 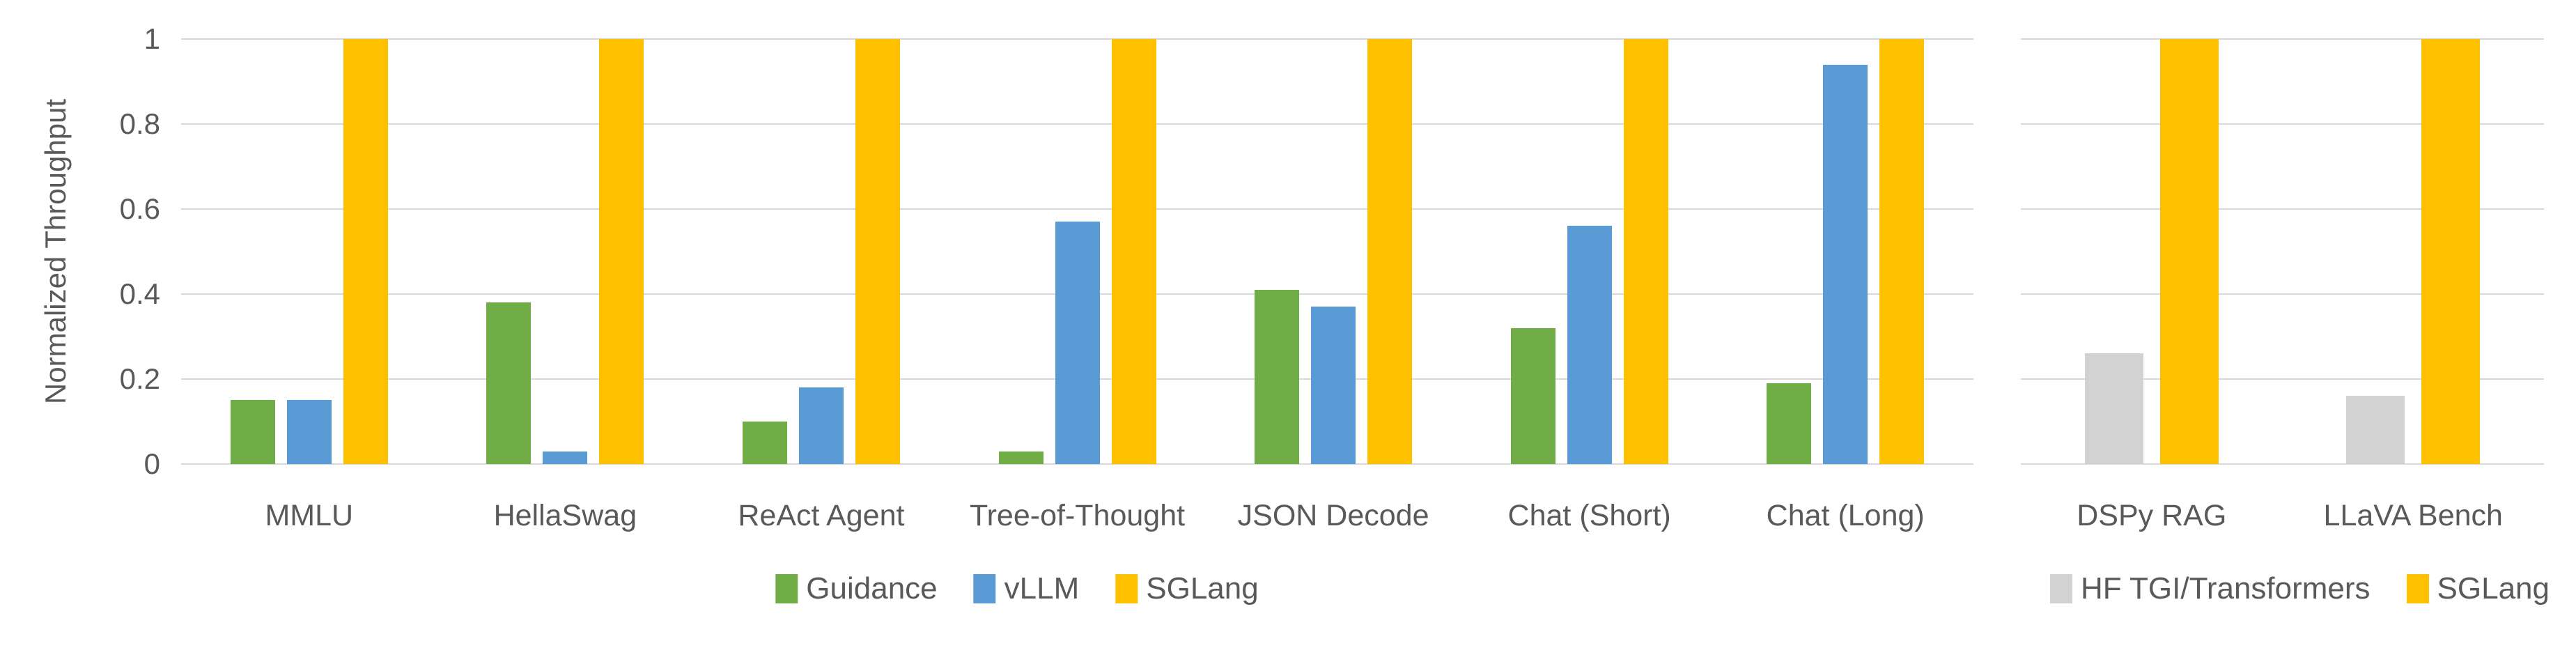 What do you see at coordinates (1789, 423) in the screenshot?
I see `bar-guidance-chat-long` at bounding box center [1789, 423].